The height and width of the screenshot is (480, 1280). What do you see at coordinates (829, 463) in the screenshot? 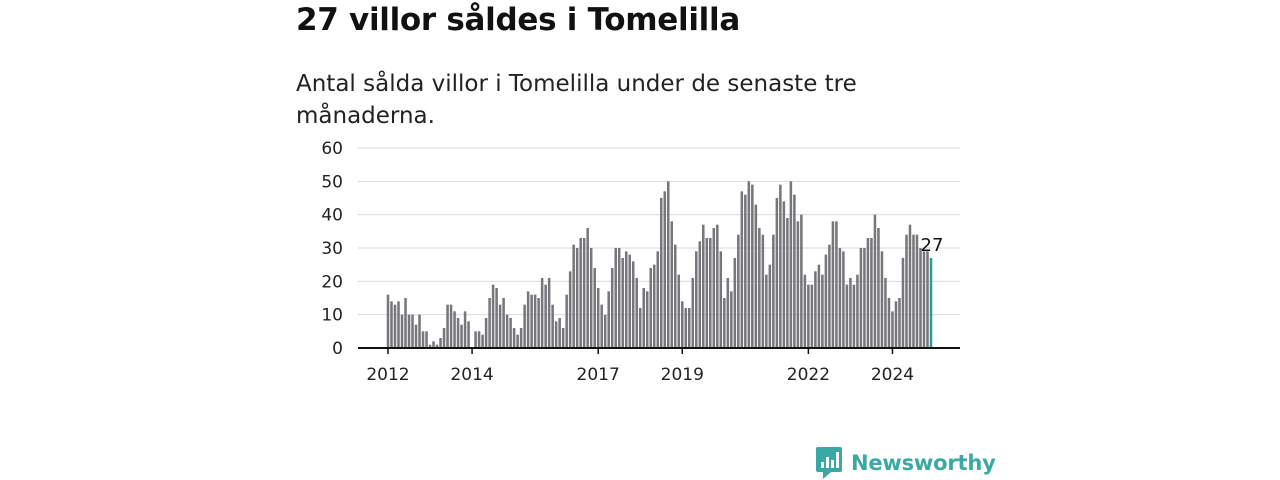
I see `newsworthy-logo-icon` at bounding box center [829, 463].